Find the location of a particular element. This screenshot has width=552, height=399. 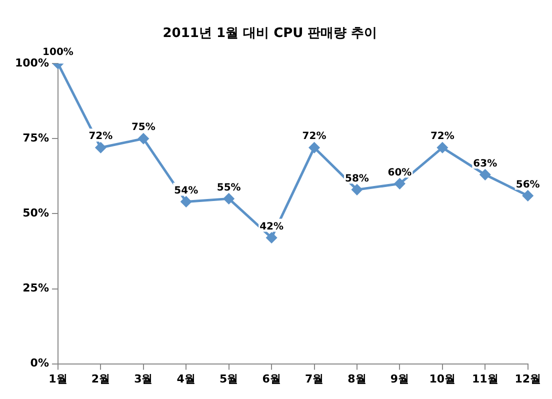

x-tick-label: 1월 is located at coordinates (58, 379).